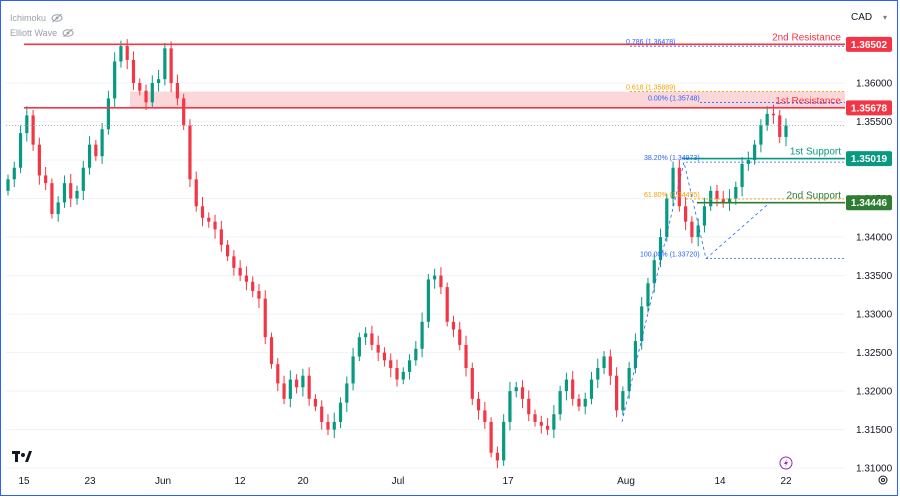  I want to click on fib-label: 38.20% (1.34973), so click(672, 158).